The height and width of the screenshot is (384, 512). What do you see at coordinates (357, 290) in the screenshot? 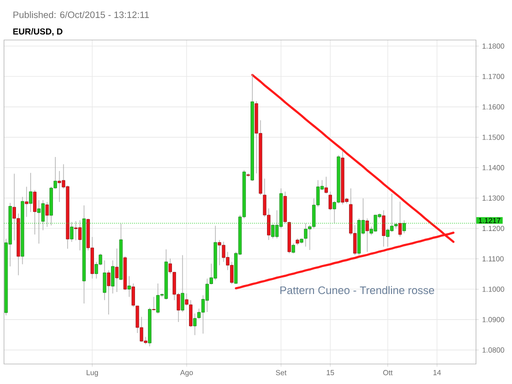
I see `annotation: Pattern Cuneo - Trendline rosse` at bounding box center [357, 290].